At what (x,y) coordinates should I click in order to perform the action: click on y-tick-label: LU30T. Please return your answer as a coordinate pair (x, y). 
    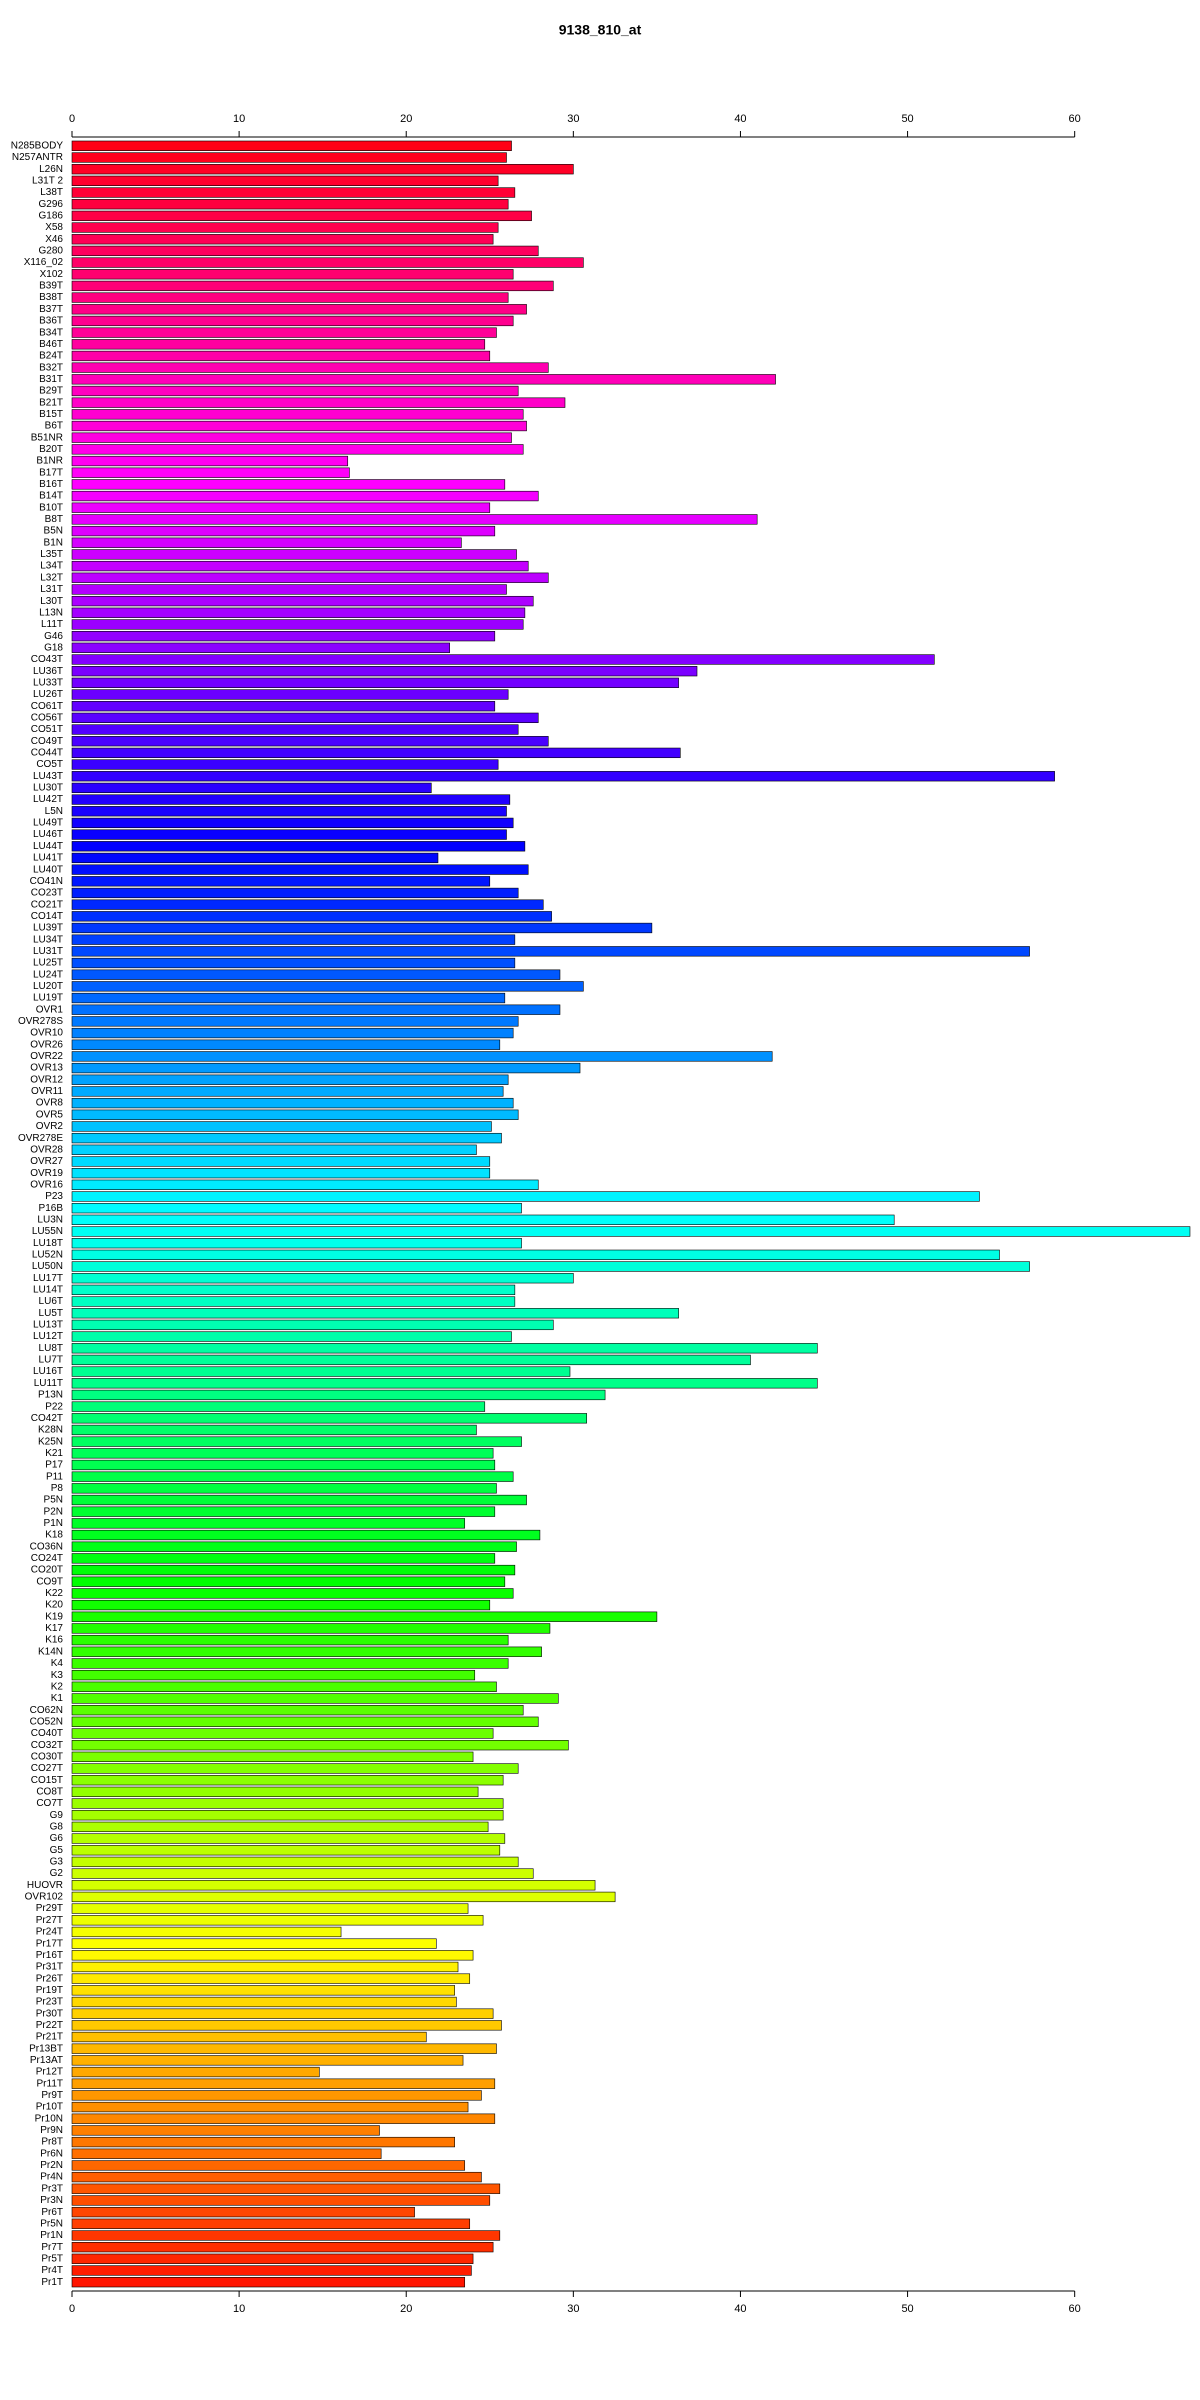
    Looking at the image, I should click on (48, 788).